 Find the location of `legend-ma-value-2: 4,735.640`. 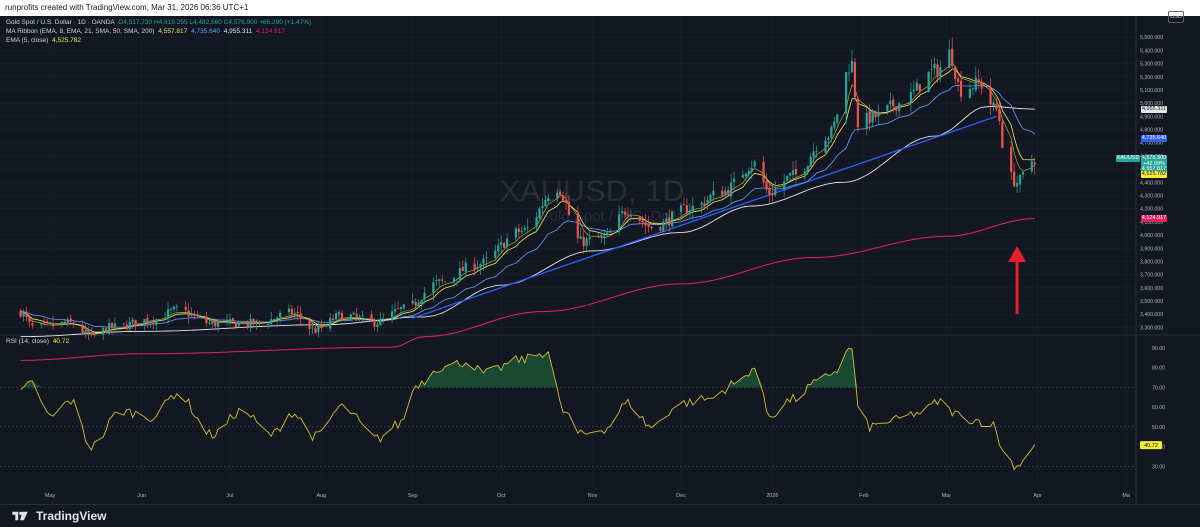

legend-ma-value-2: 4,735.640 is located at coordinates (205, 31).